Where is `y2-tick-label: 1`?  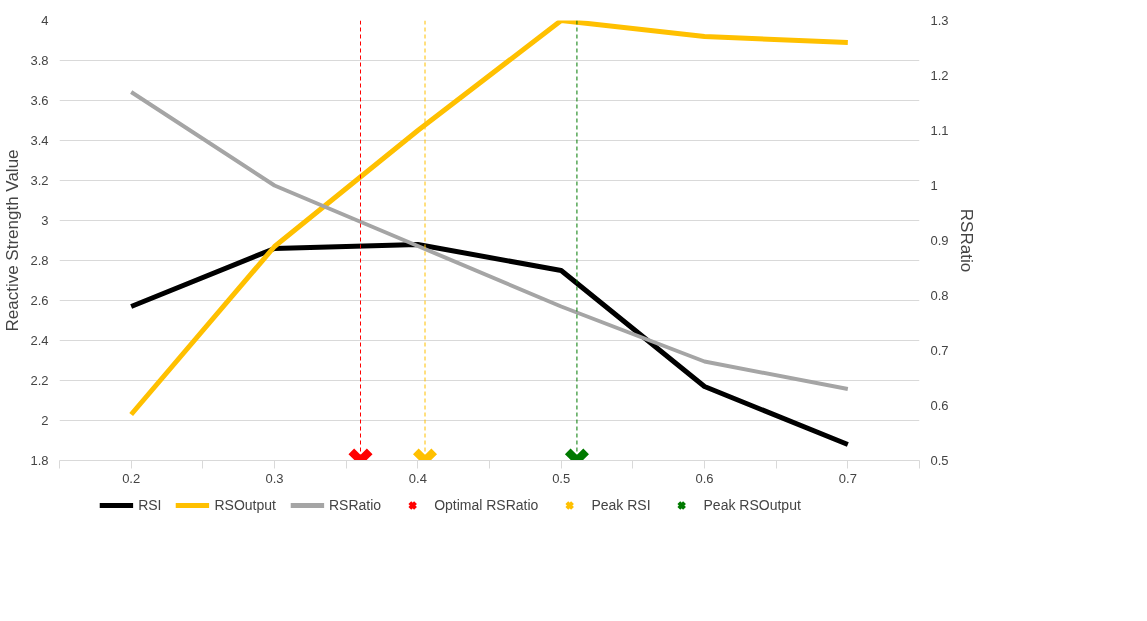 y2-tick-label: 1 is located at coordinates (934, 185).